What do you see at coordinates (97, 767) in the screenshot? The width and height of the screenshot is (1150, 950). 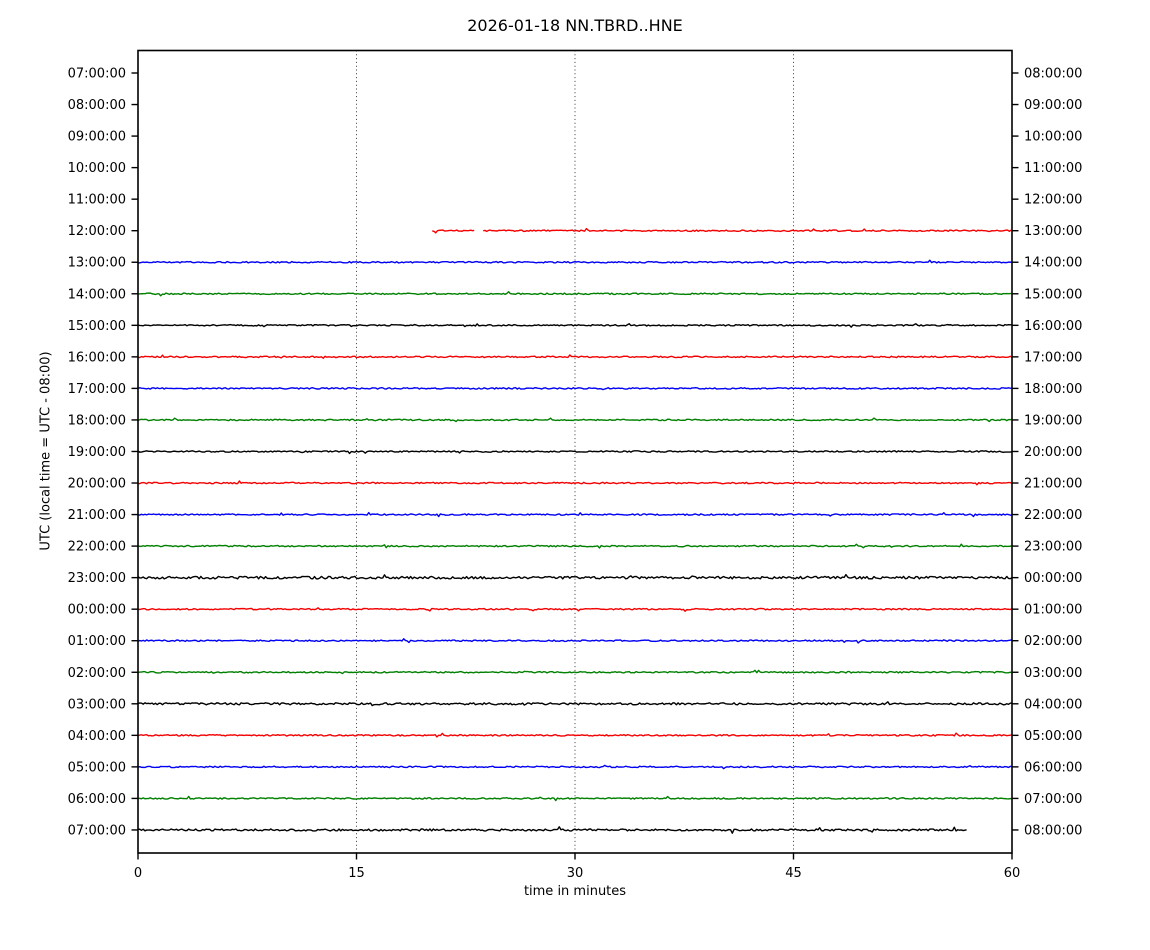 I see `utc-tick-label: 05:00:00` at bounding box center [97, 767].